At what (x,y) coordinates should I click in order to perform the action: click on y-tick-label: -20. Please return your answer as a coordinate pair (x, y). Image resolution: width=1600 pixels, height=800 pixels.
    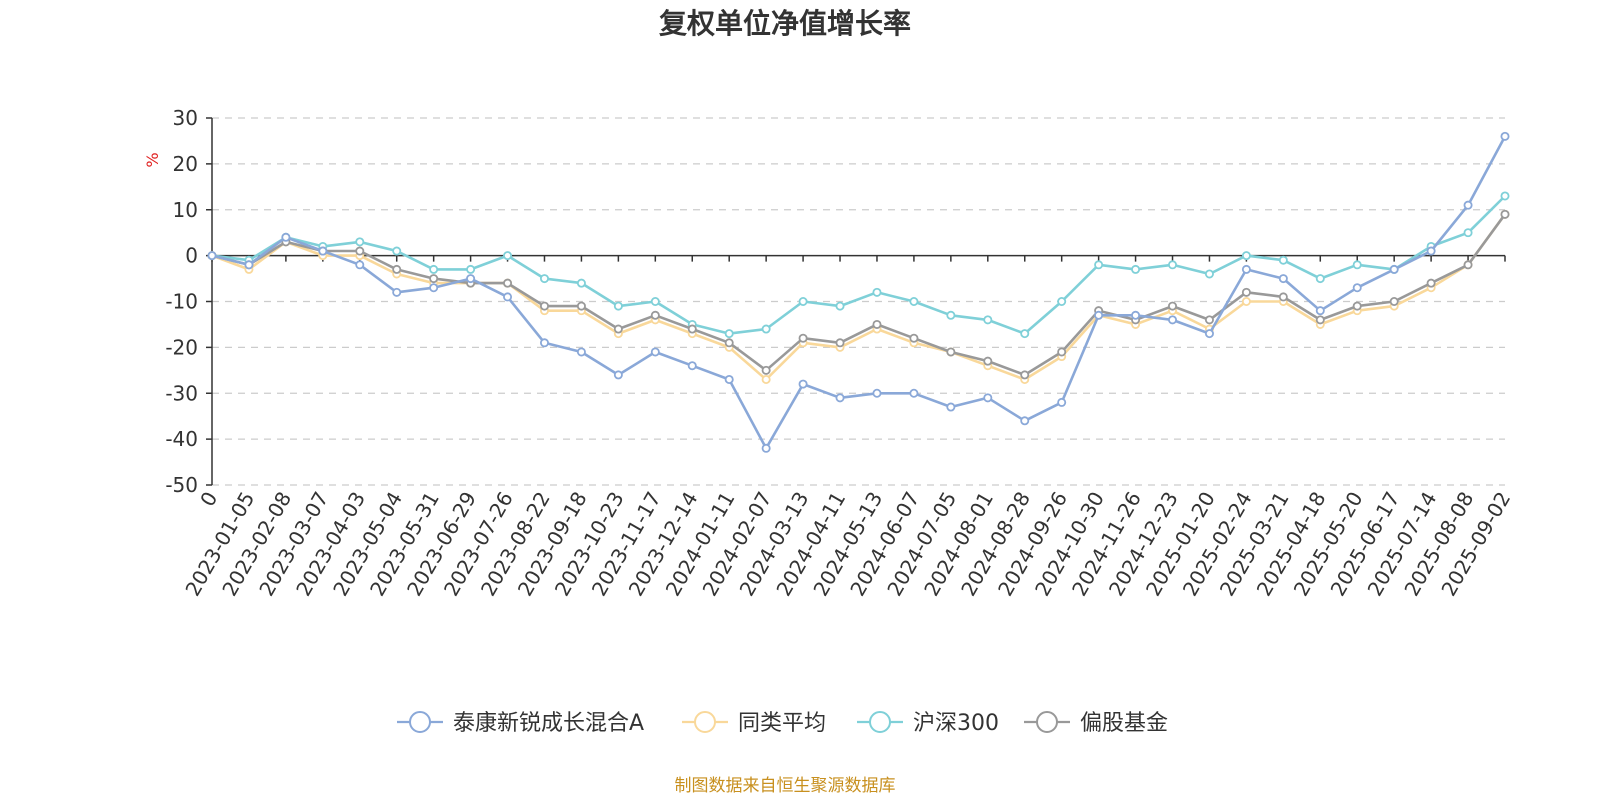
    Looking at the image, I should click on (181, 347).